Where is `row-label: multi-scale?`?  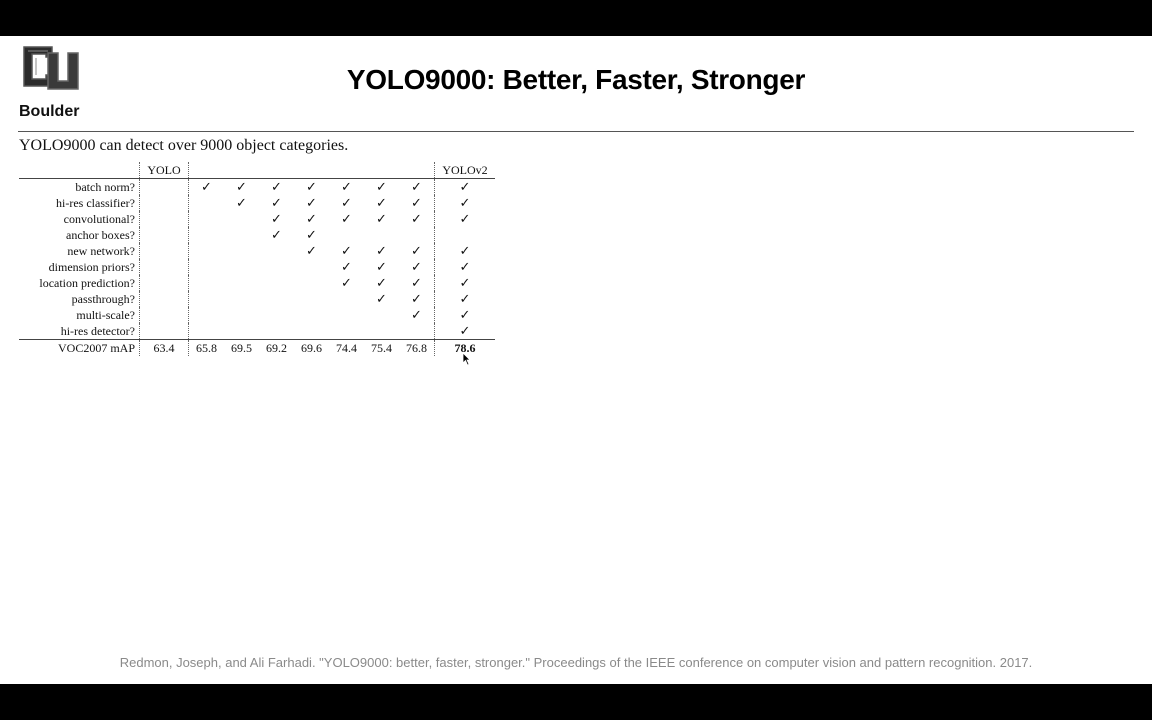 row-label: multi-scale? is located at coordinates (105, 315).